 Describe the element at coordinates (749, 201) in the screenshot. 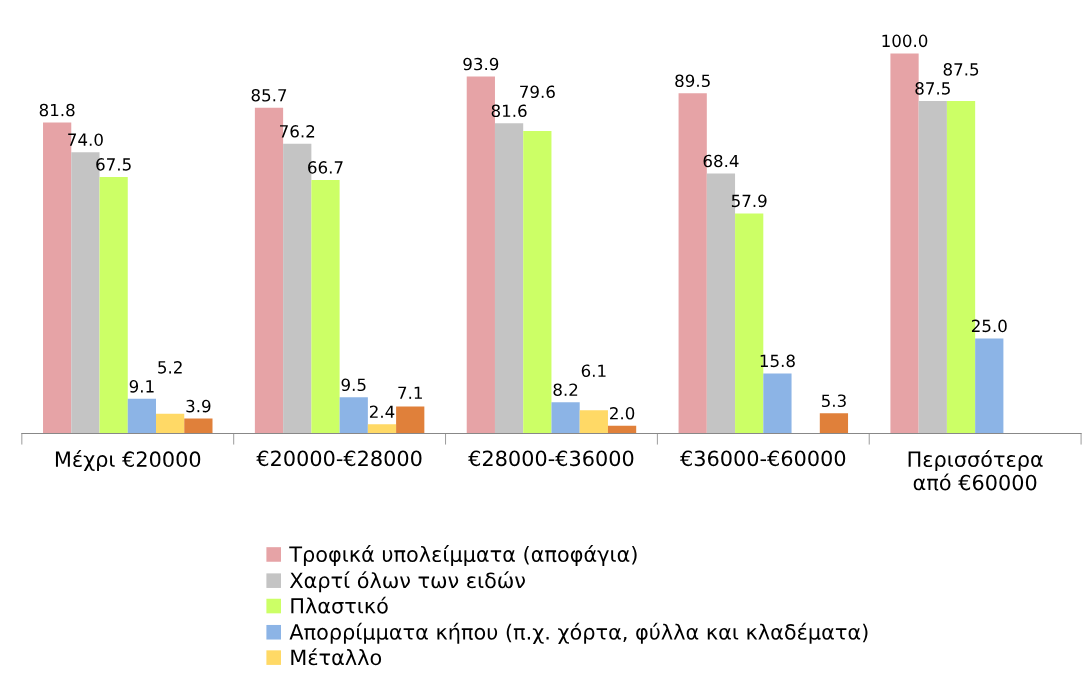

I see `data-label: 57.9` at that location.